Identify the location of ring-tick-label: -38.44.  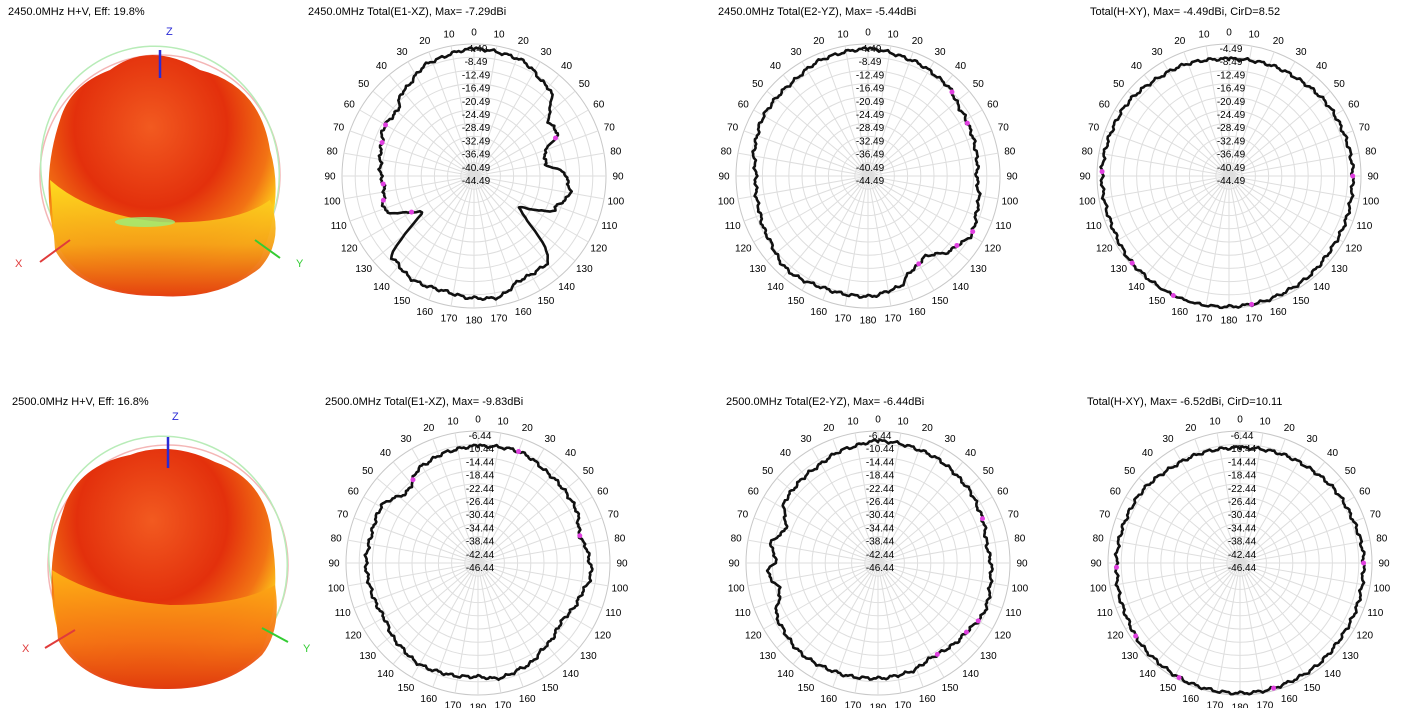
(880, 542).